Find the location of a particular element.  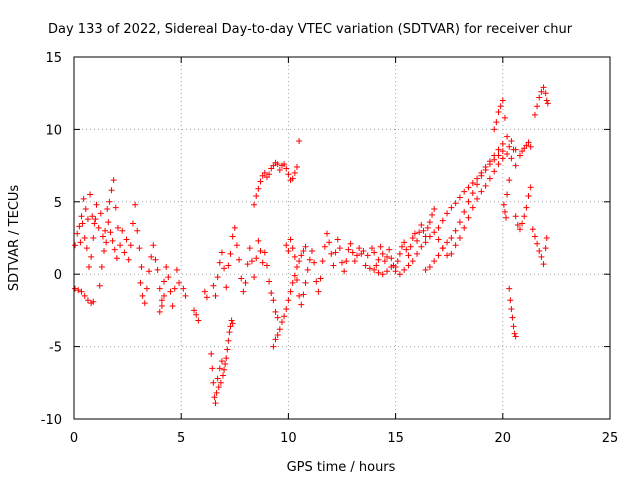

x-tick-label: 5 is located at coordinates (181, 438).